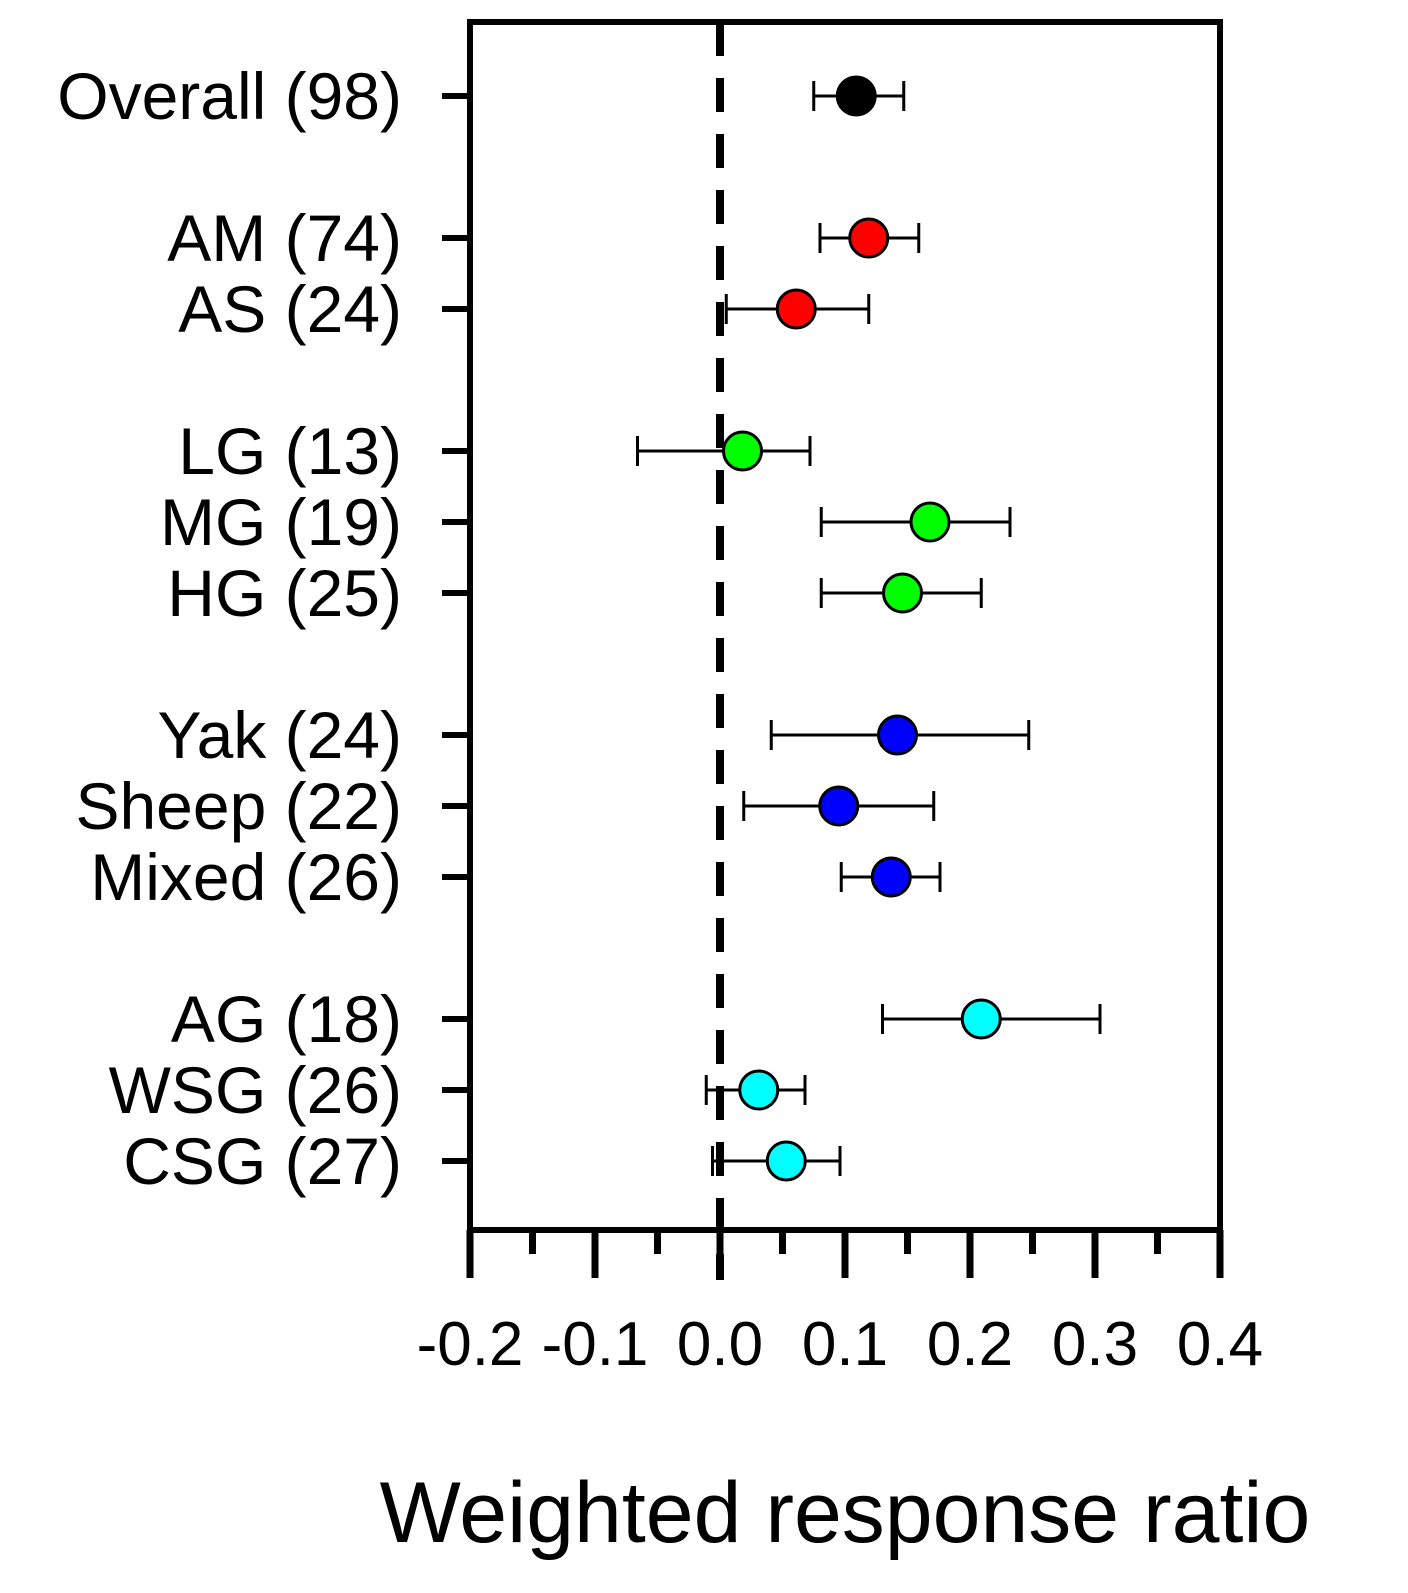 The height and width of the screenshot is (1593, 1408). I want to click on category-label: CSG (27), so click(262, 1161).